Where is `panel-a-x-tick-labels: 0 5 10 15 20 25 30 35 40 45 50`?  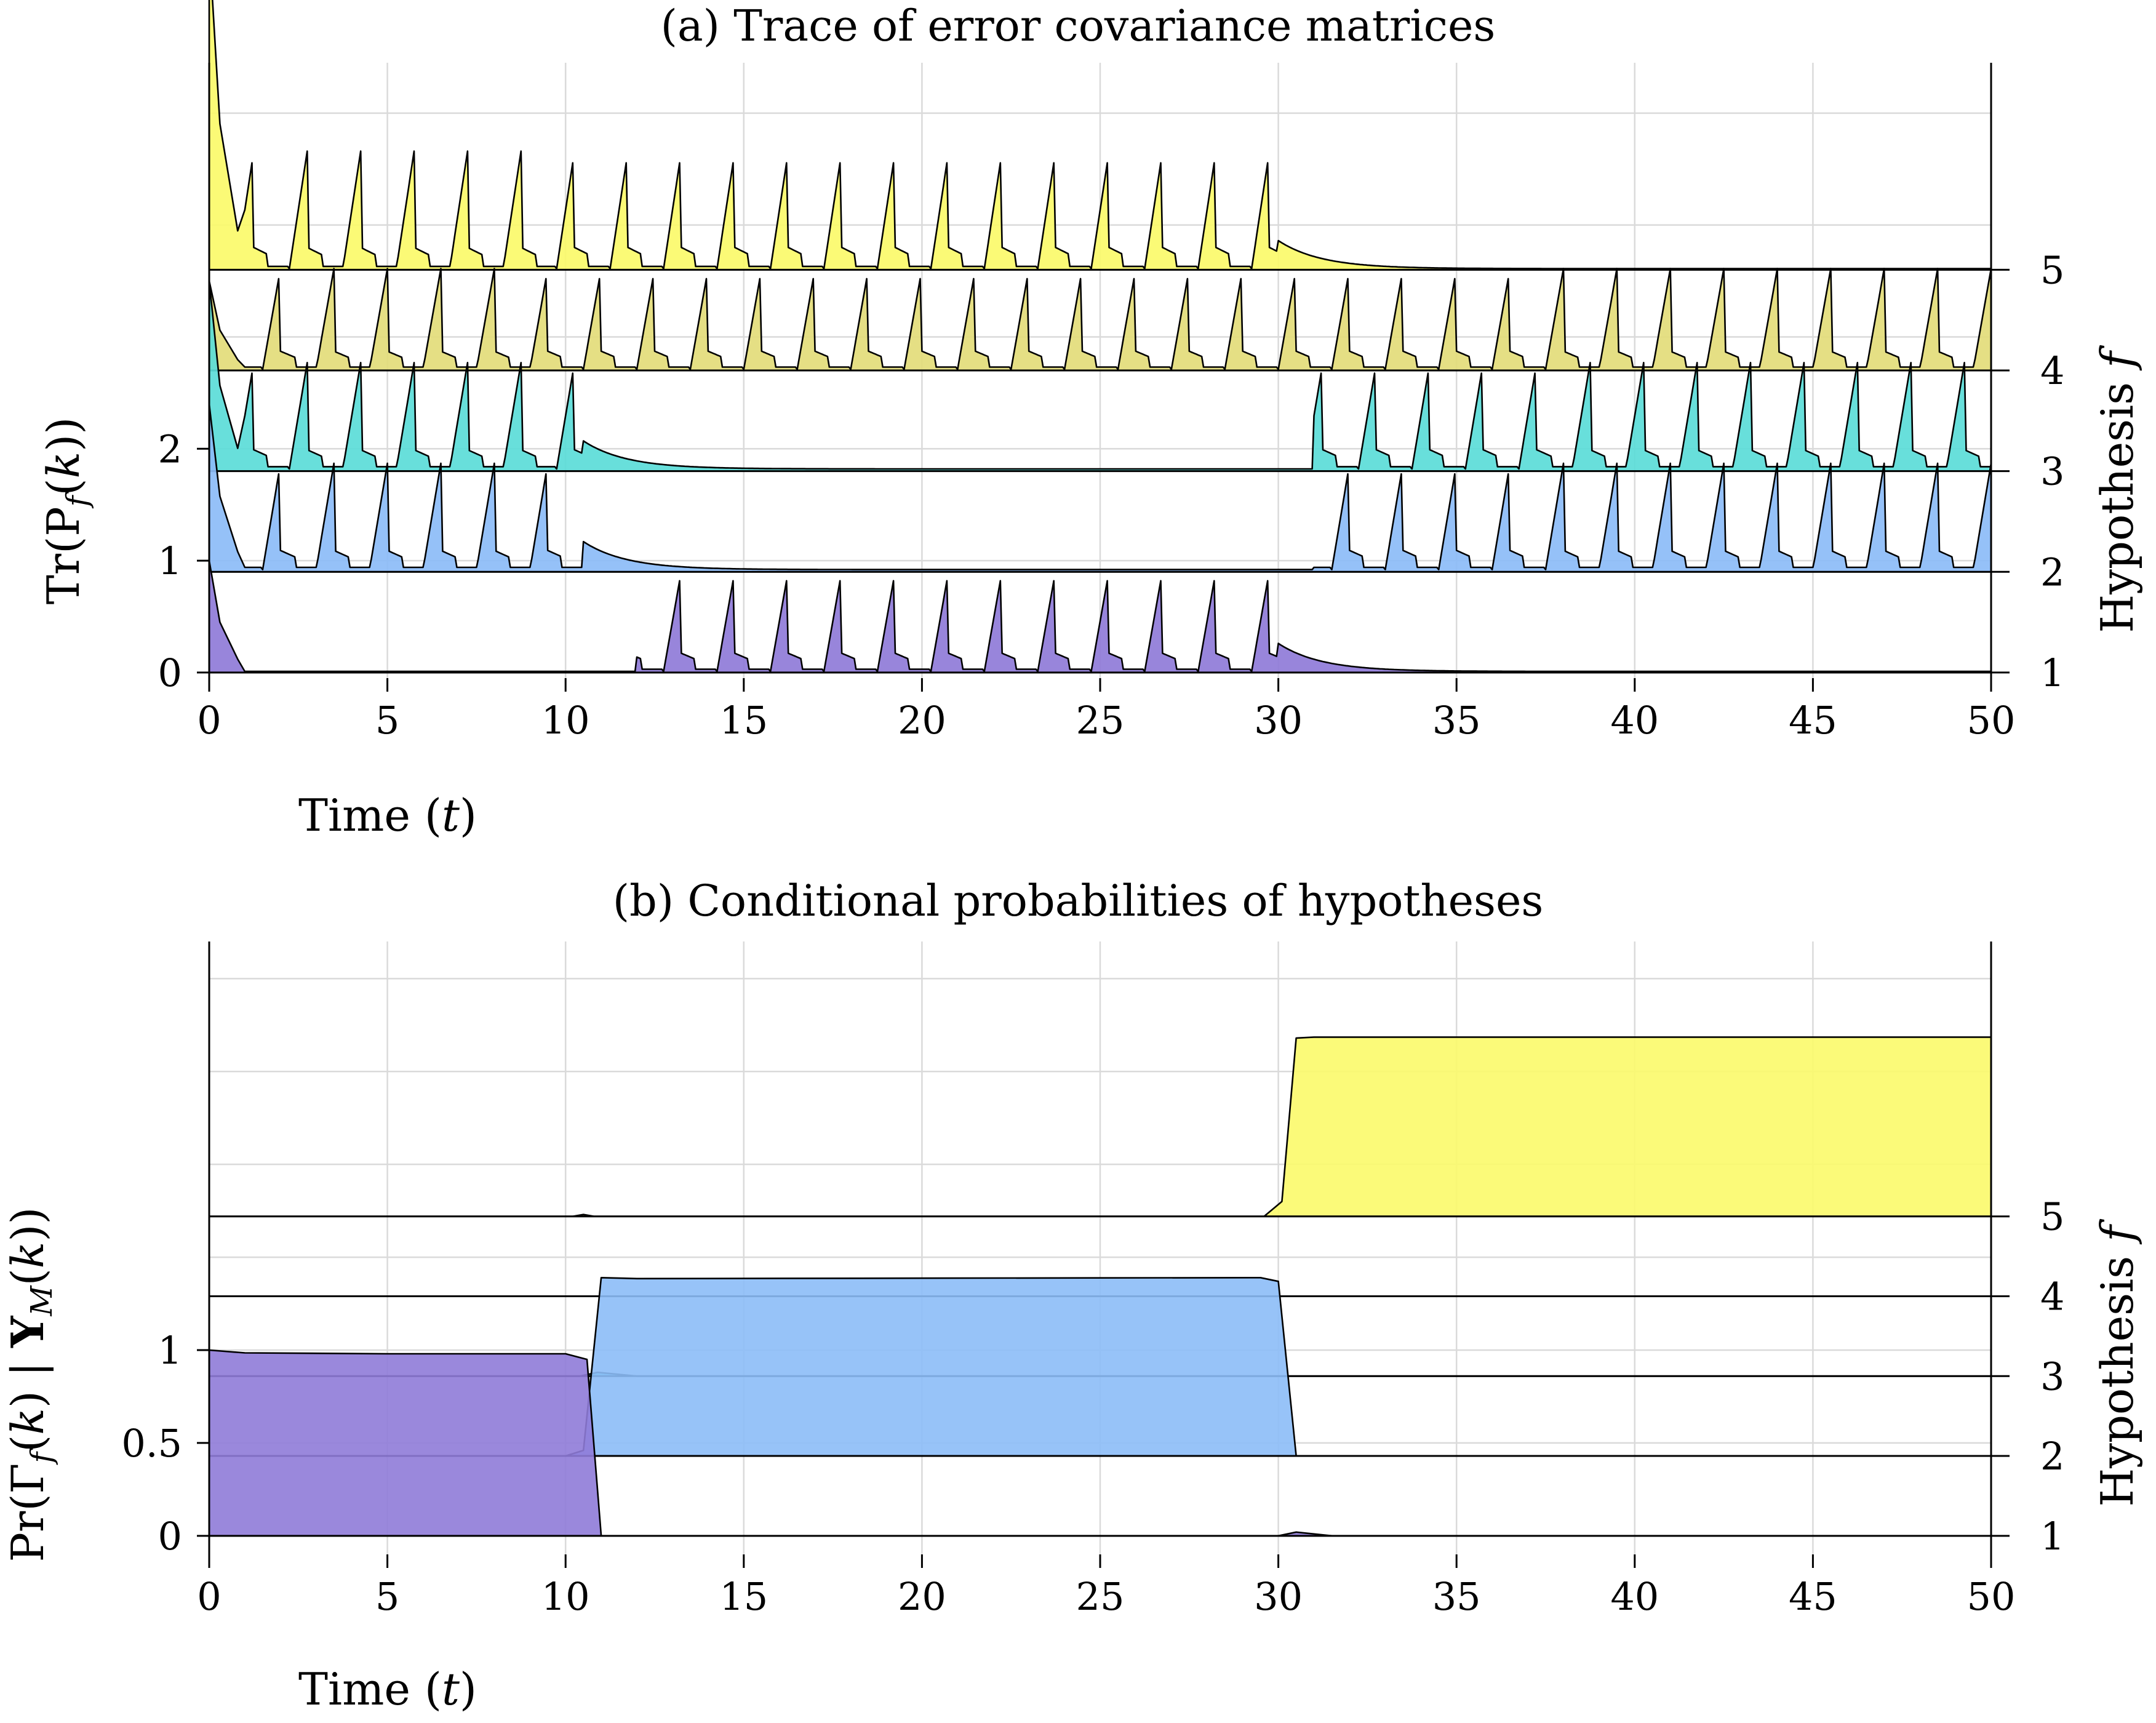
panel-a-x-tick-labels: 0 5 10 15 20 25 30 35 40 45 50 is located at coordinates (1106, 710).